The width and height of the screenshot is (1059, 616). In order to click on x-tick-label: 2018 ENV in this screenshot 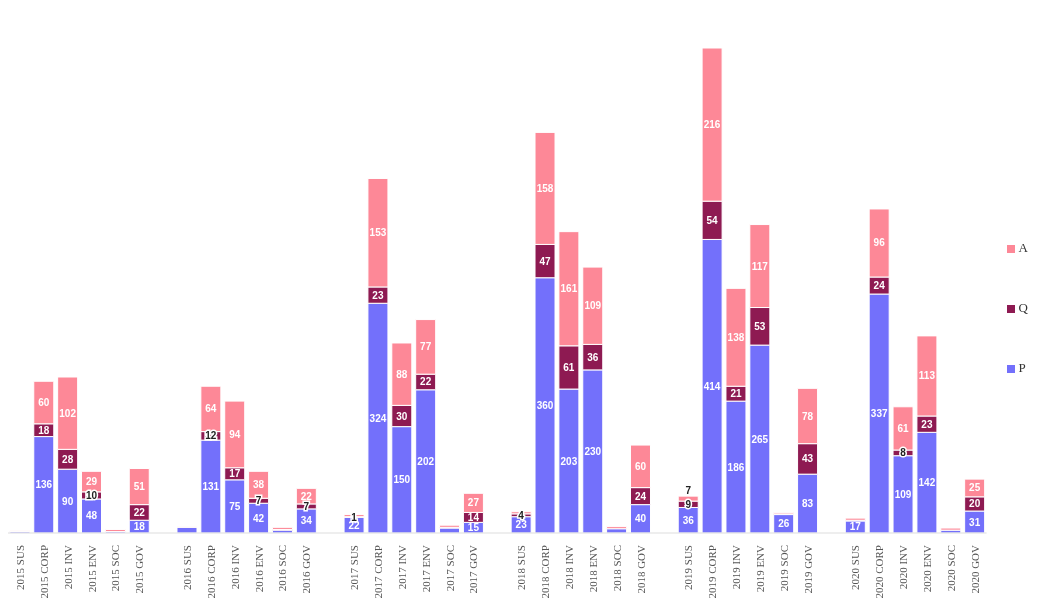, I will do `click(592, 568)`.